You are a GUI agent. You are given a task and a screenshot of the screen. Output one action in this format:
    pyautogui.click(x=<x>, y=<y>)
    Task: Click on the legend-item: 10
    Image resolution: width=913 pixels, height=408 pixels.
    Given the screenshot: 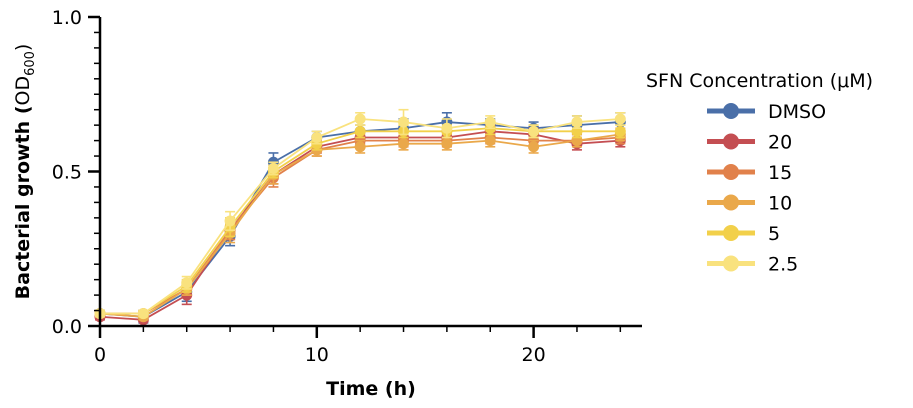 What is the action you would take?
    pyautogui.click(x=749, y=204)
    